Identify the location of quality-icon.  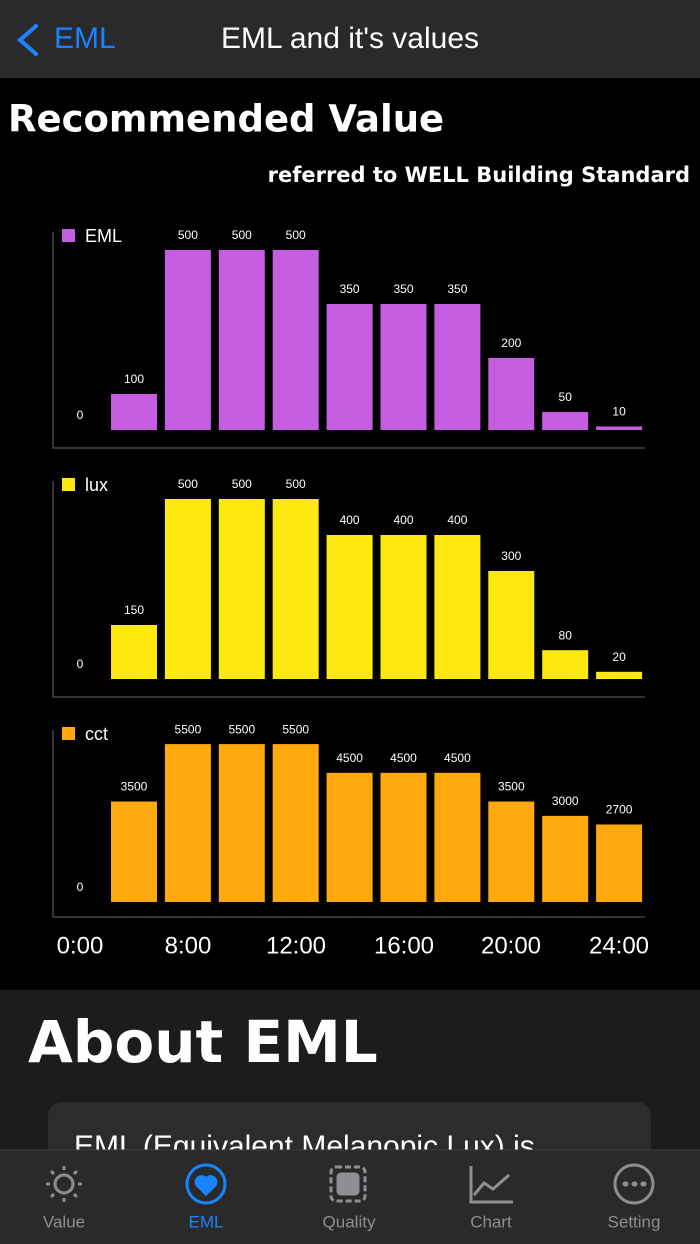
(348, 1184).